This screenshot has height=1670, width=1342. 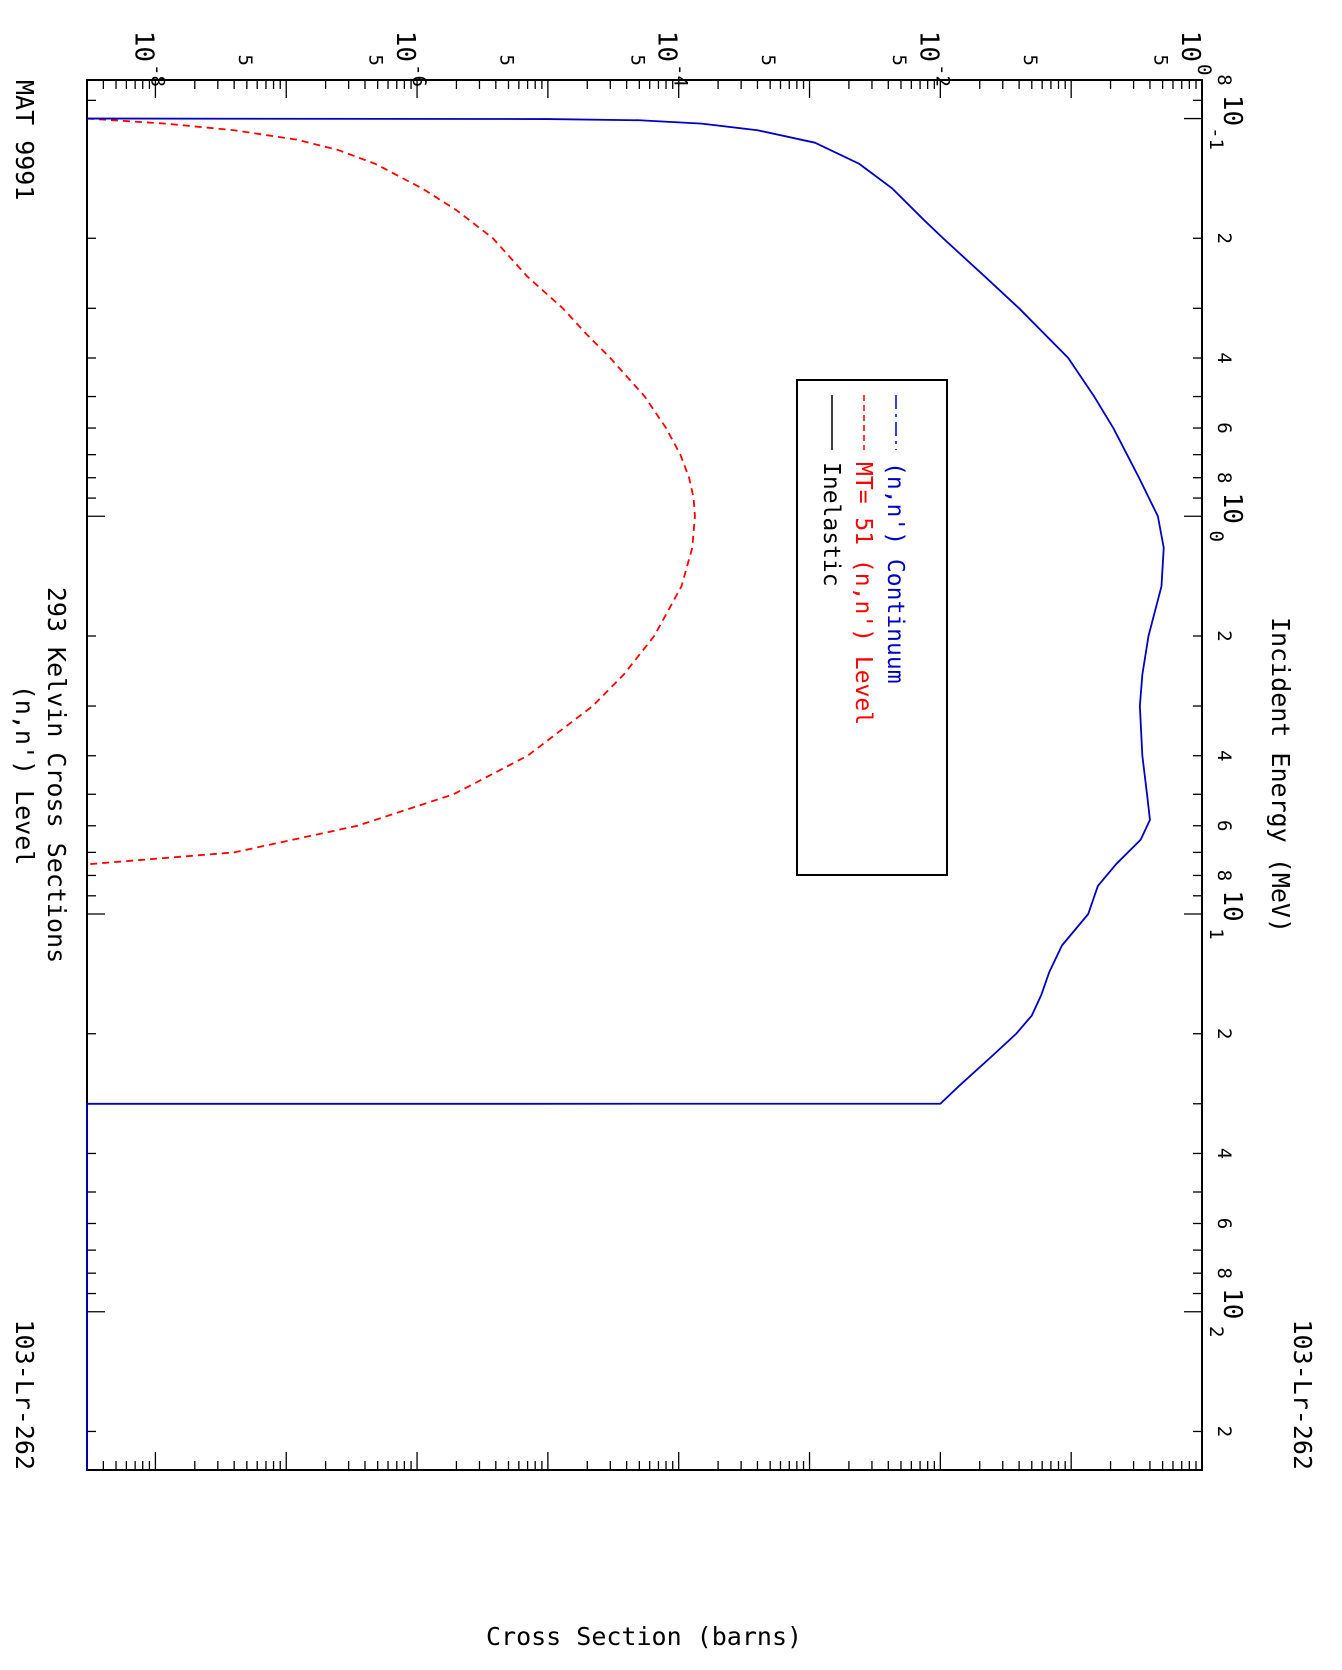 I want to click on y-tick-label-exponent: -8, so click(x=157, y=75).